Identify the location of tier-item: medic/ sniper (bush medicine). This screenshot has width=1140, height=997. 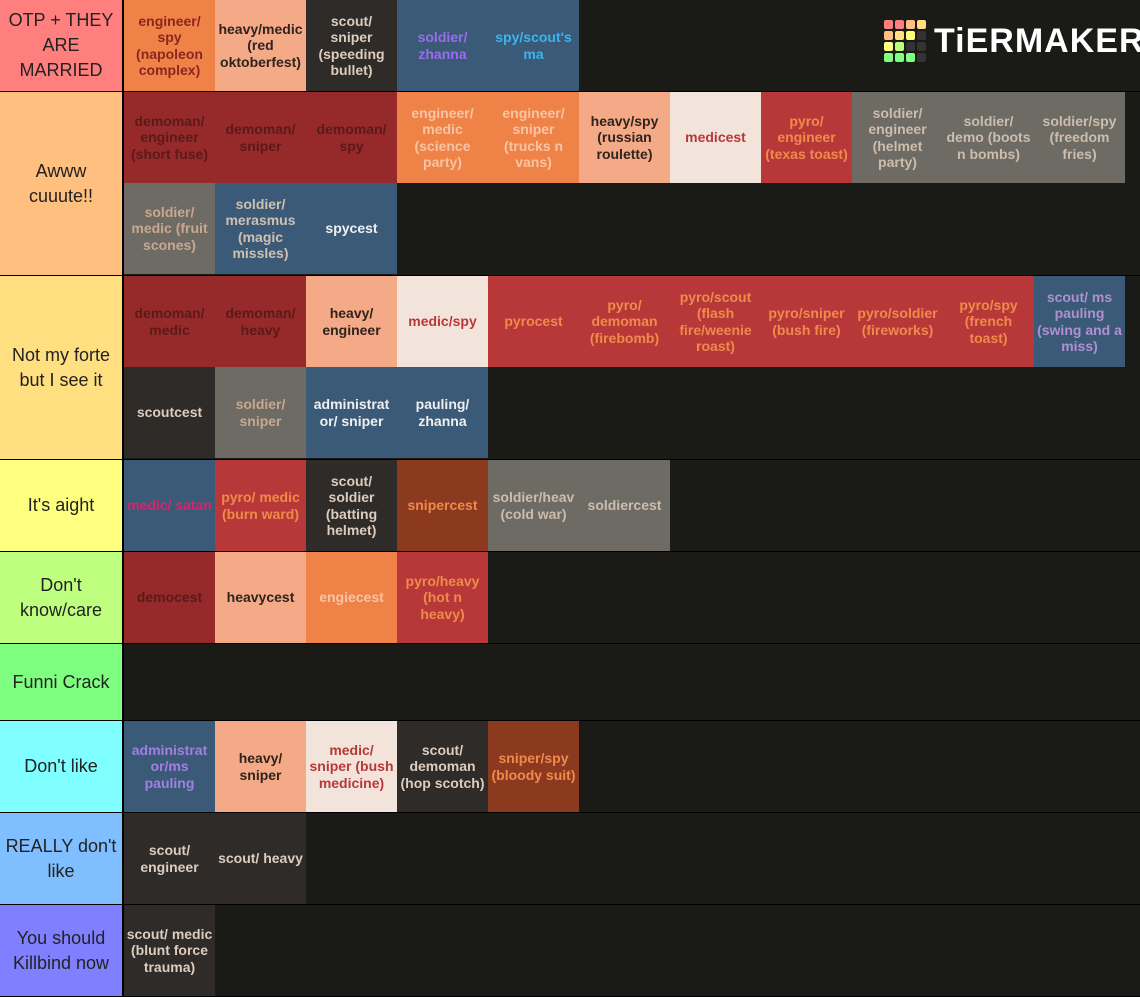
(351, 766).